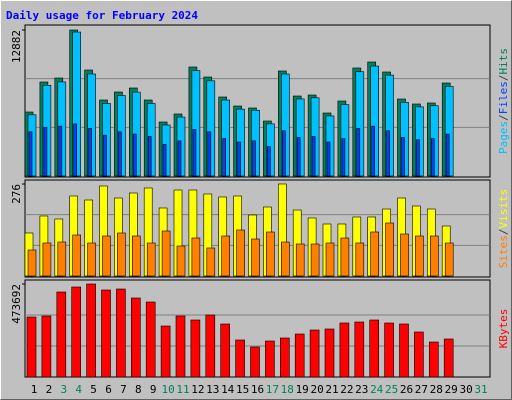  Describe the element at coordinates (167, 389) in the screenshot. I see `x-tick-label: 10` at that location.